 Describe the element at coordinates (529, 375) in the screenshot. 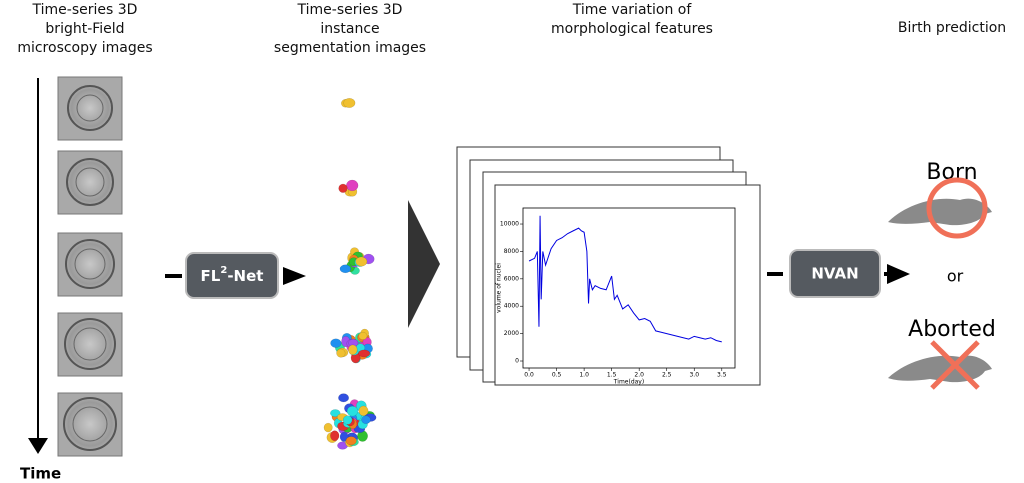

I see `x-tick-label: 0.0` at that location.